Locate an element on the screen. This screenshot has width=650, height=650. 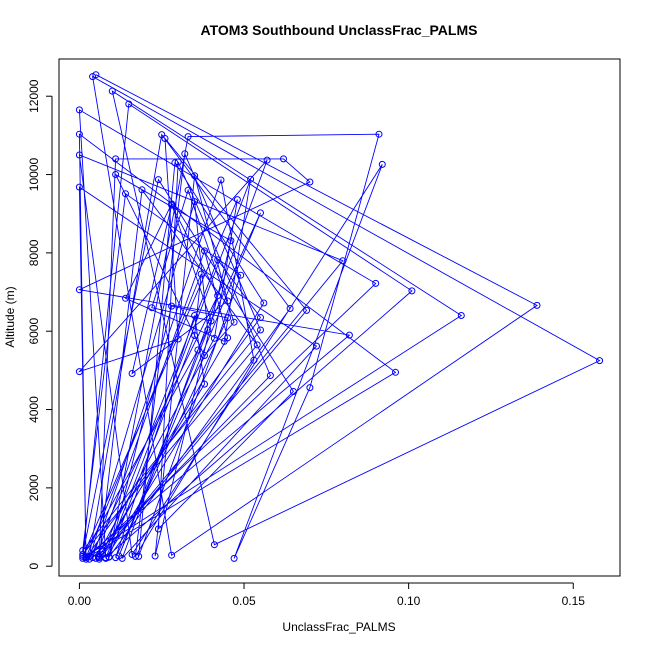
x-tick-label: 0.10 is located at coordinates (409, 601).